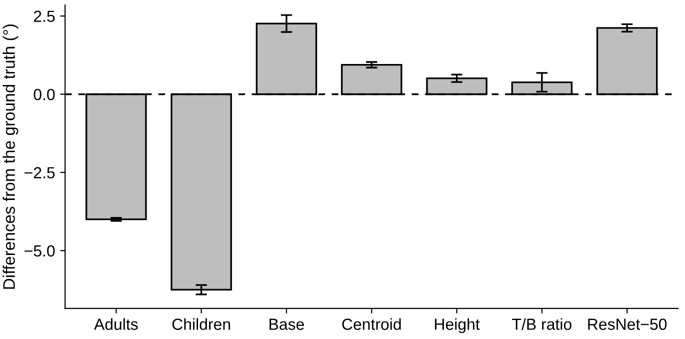 The image size is (685, 339). What do you see at coordinates (44, 94) in the screenshot?
I see `y-tick-label: 0.0` at bounding box center [44, 94].